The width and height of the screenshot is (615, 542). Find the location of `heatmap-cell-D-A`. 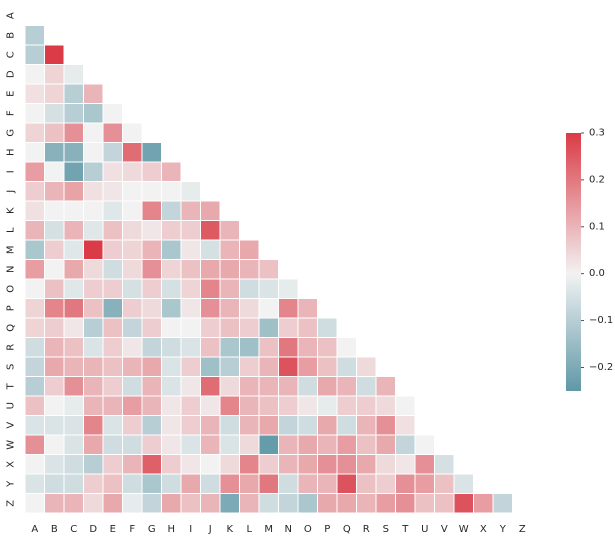

heatmap-cell-D-A is located at coordinates (34, 74).